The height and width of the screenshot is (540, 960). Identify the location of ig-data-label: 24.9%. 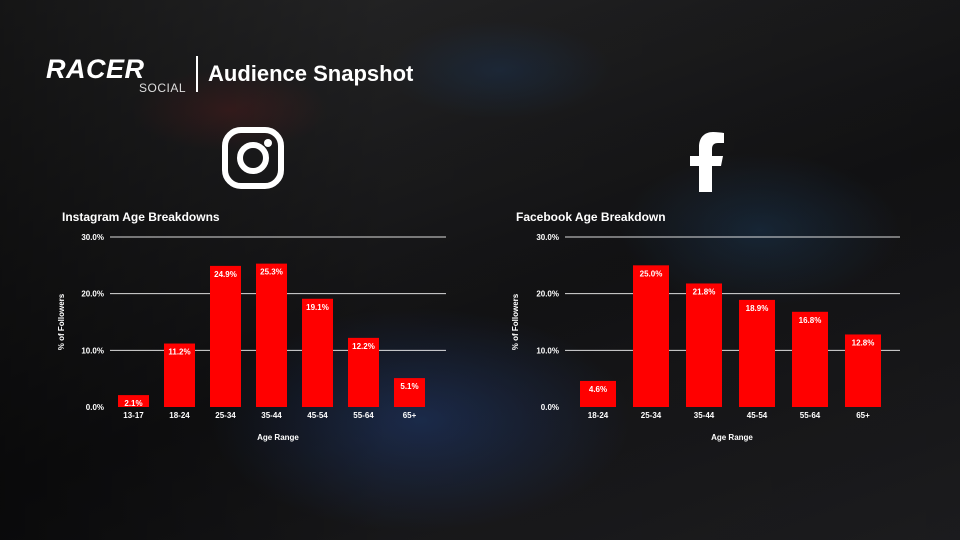
(225, 274).